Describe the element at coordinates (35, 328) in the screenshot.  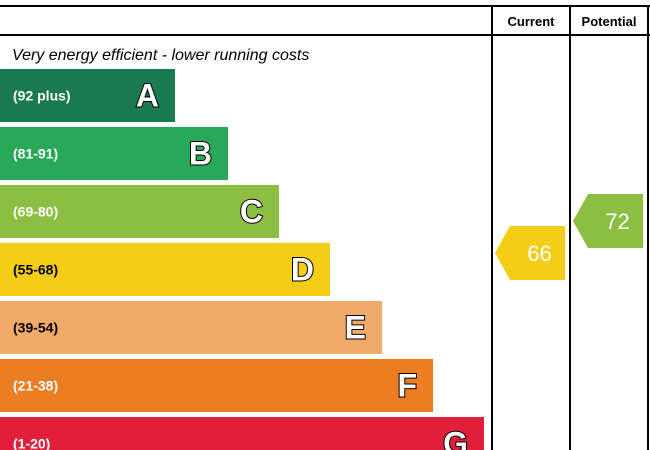
I see `band-e-range: (39-54)` at that location.